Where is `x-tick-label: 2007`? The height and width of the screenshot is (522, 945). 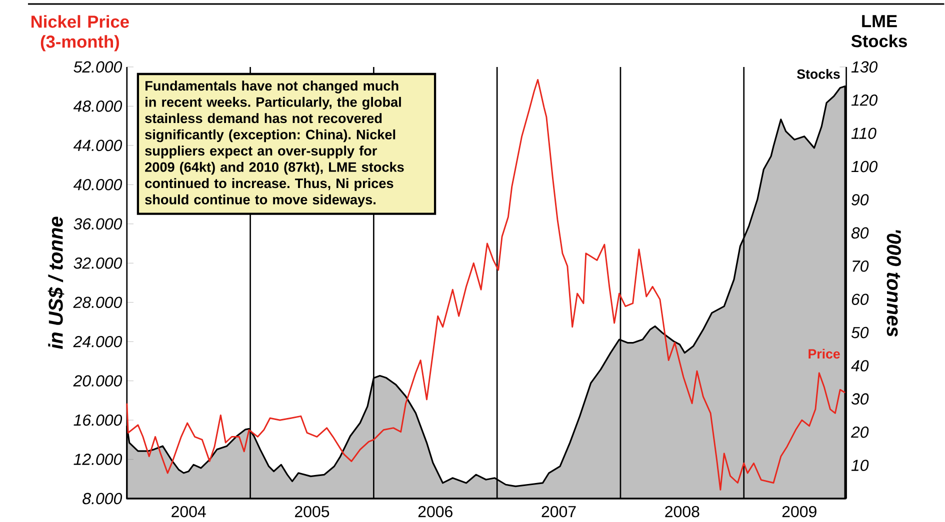 x-tick-label: 2007 is located at coordinates (559, 512).